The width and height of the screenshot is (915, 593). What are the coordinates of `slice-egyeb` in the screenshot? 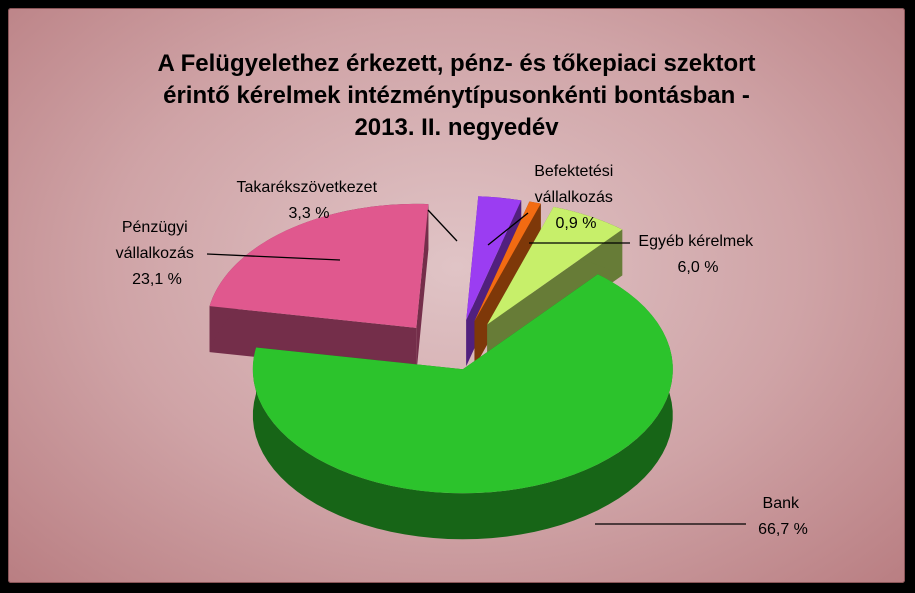 It's located at (555, 265).